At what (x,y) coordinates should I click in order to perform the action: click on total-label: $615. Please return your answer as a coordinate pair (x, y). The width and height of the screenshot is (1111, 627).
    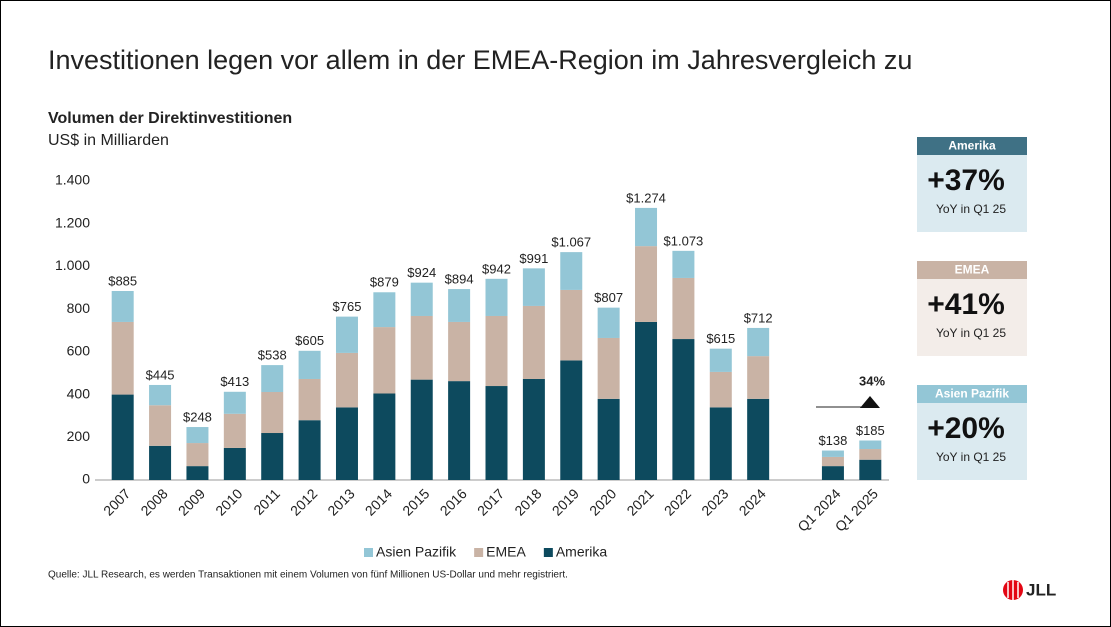
    Looking at the image, I should click on (720, 338).